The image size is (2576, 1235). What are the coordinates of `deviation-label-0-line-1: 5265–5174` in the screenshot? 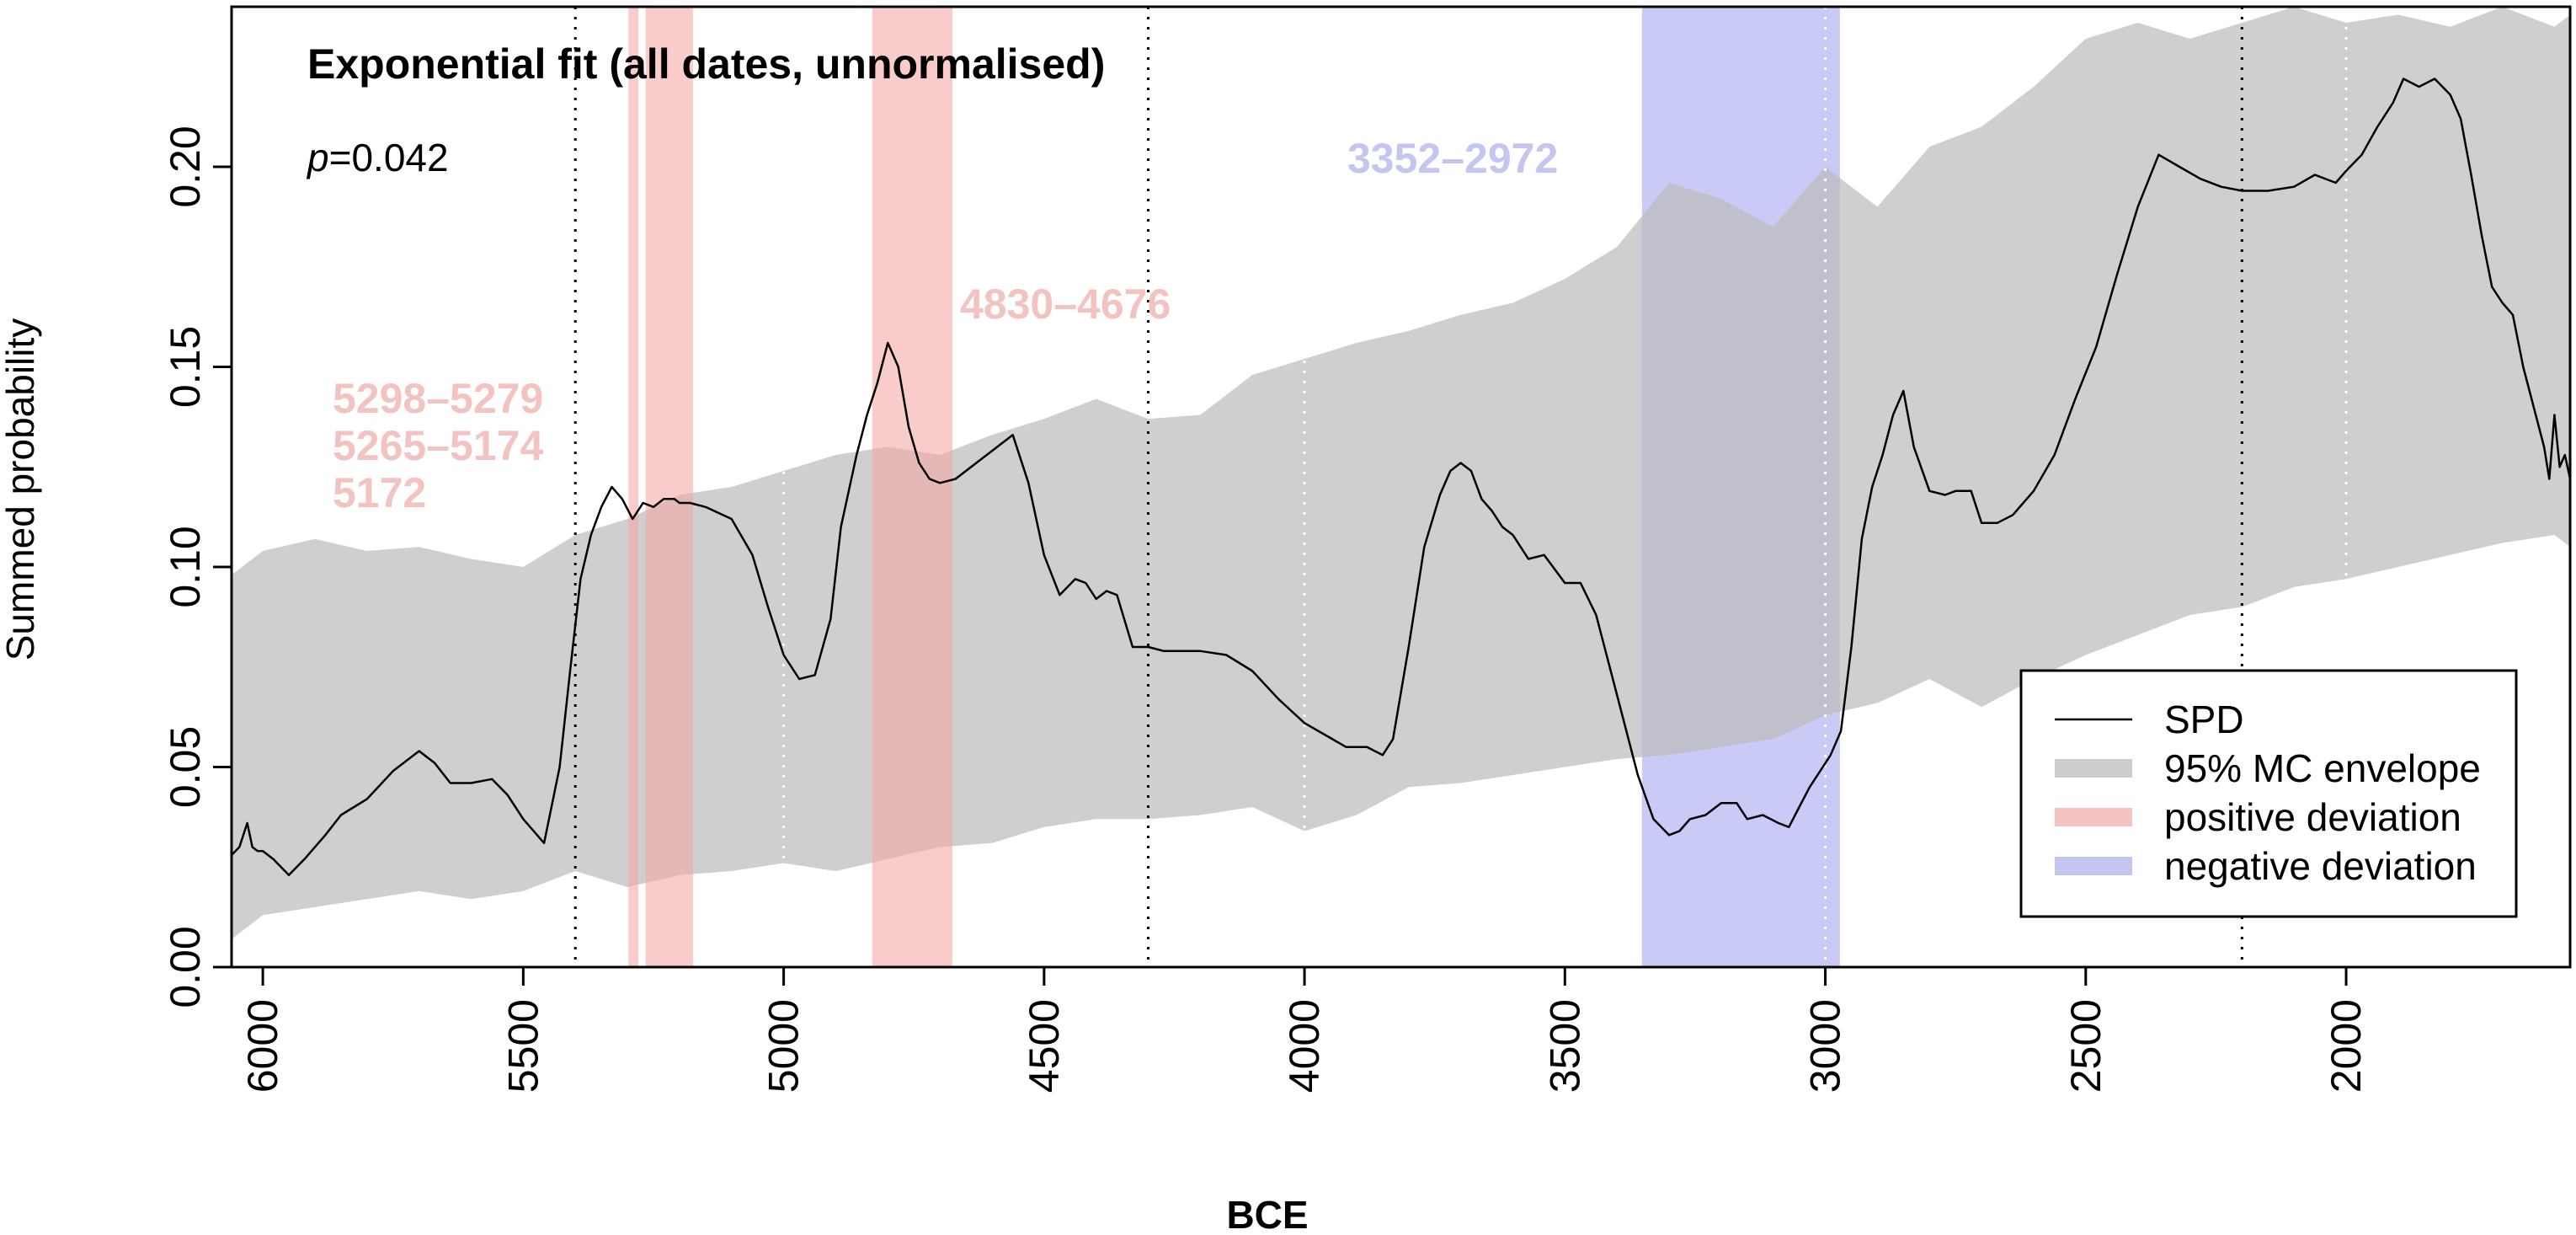 It's located at (438, 445).